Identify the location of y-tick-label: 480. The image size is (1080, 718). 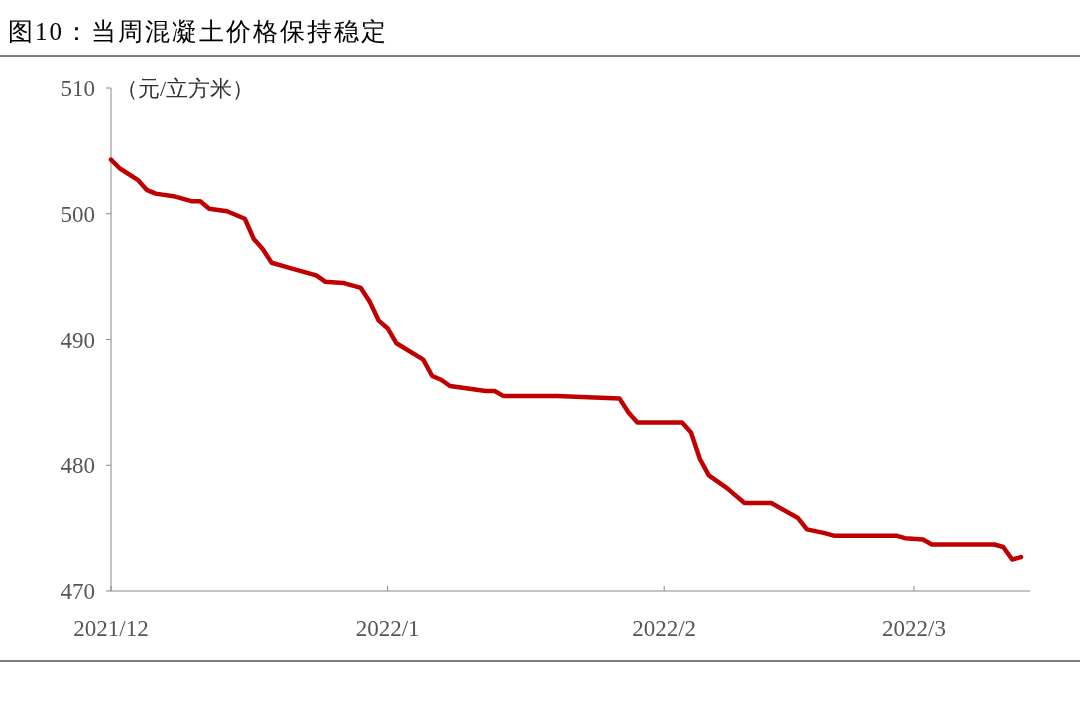
(77, 466).